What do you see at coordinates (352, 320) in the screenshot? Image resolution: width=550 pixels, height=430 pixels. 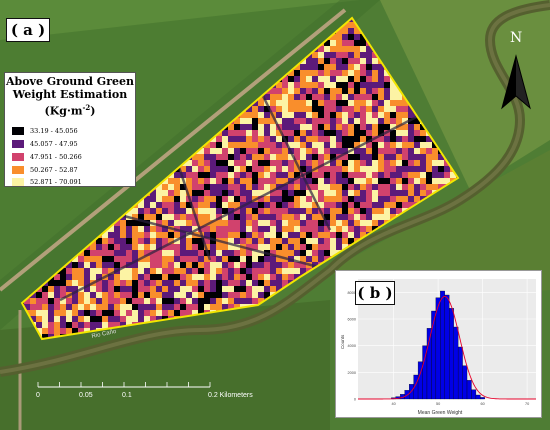 I see `y-tick-label: 6000` at bounding box center [352, 320].